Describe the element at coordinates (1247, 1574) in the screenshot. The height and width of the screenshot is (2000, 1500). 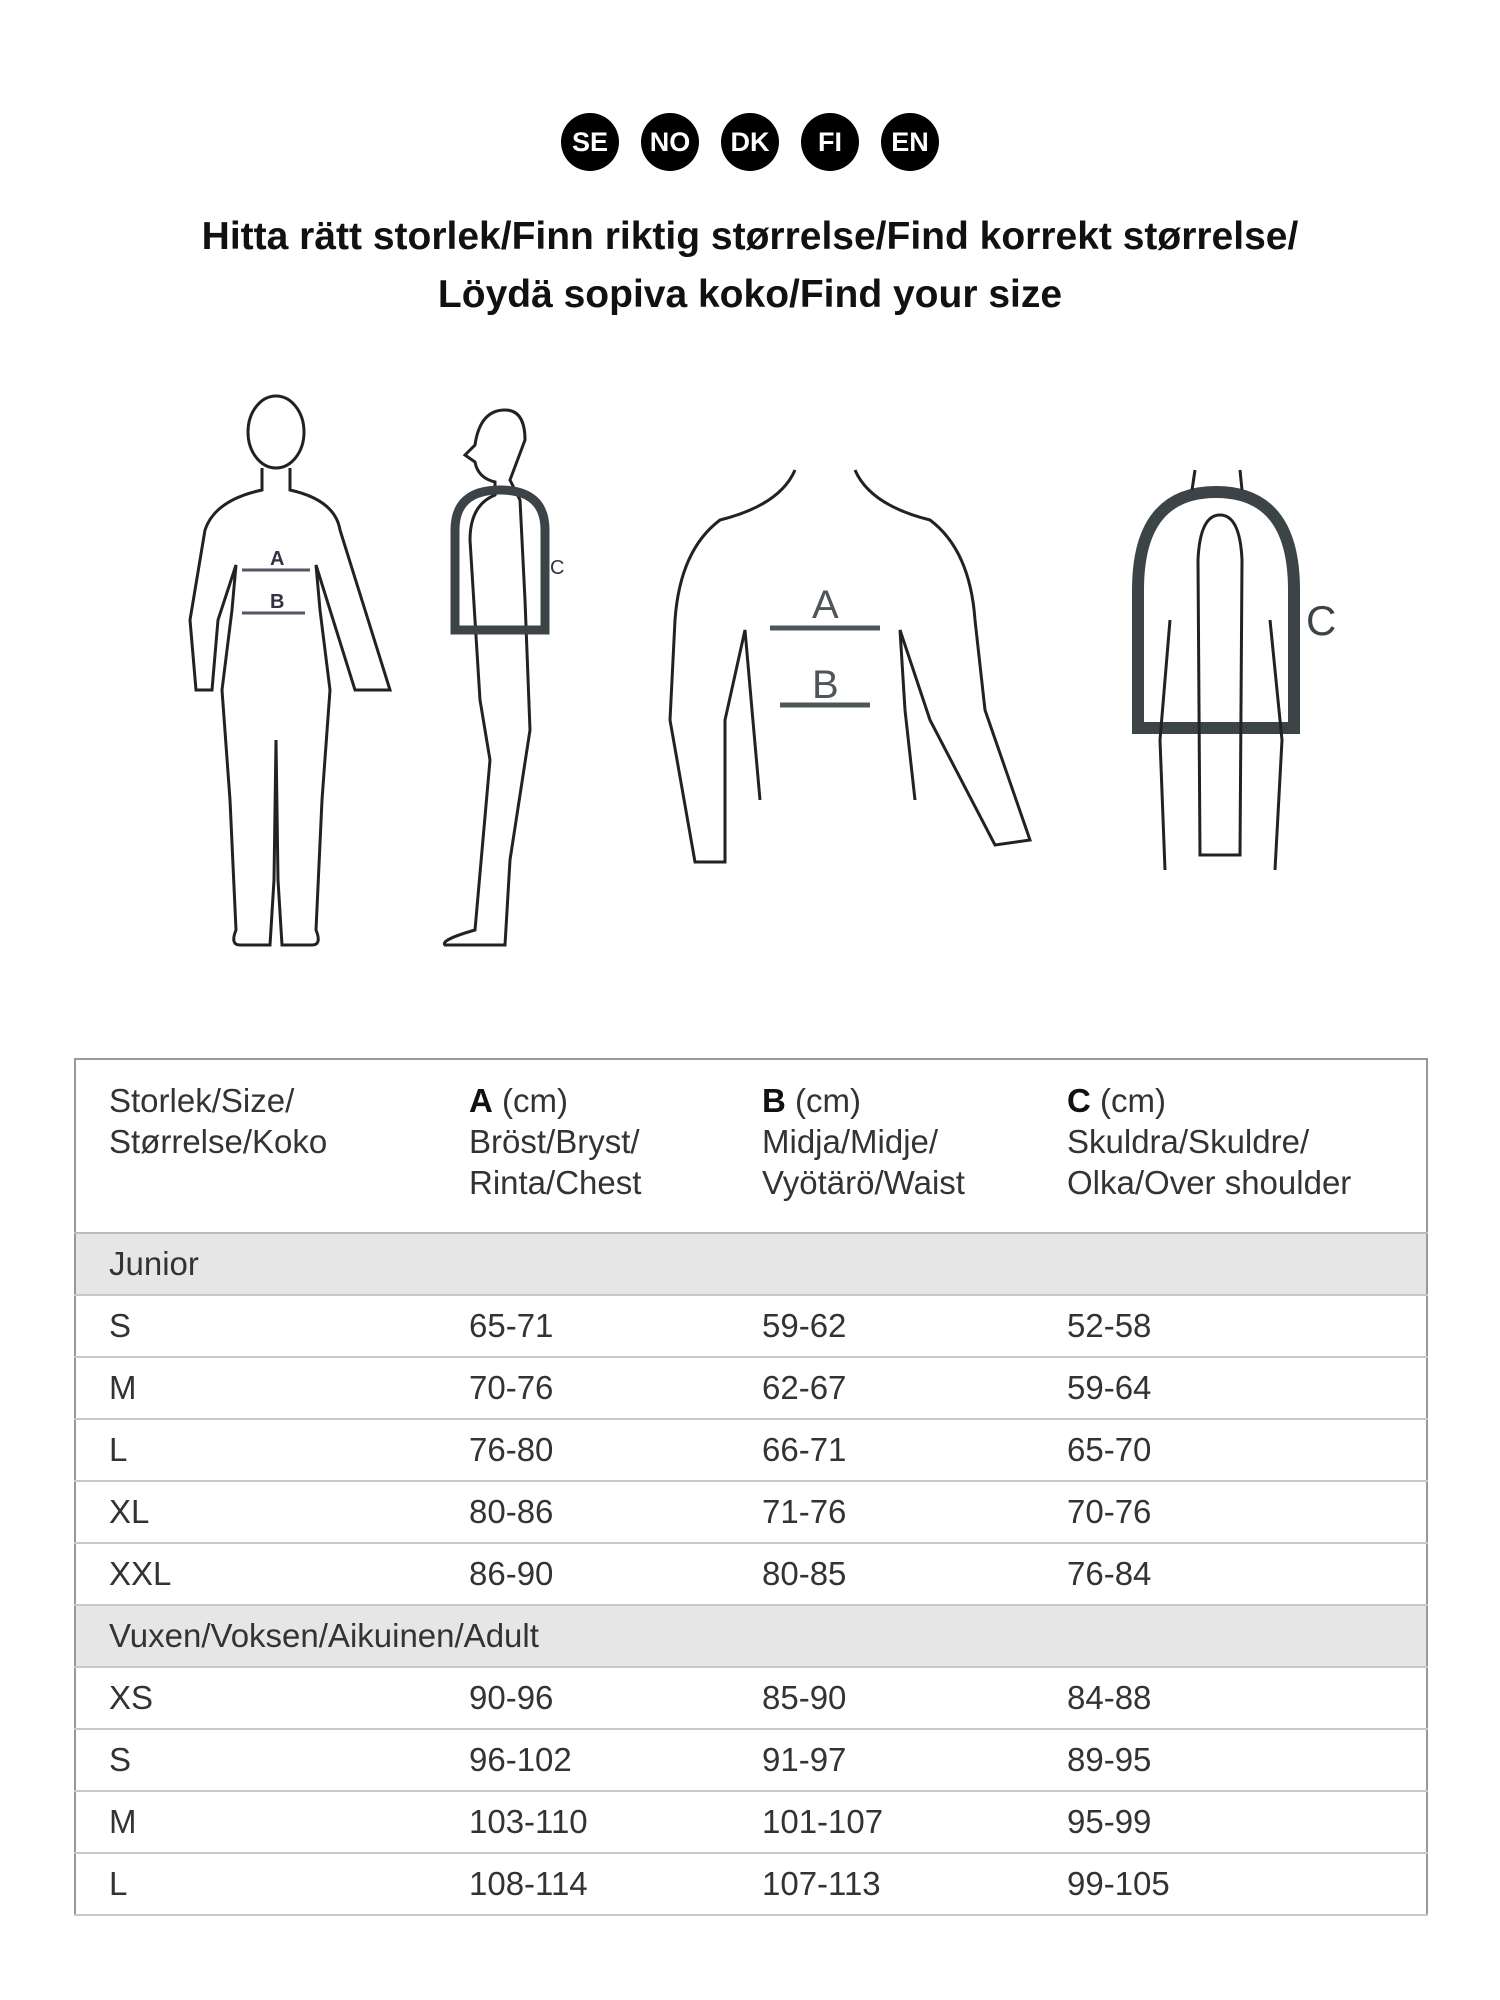
I see `shoulder-cell: 76-84` at that location.